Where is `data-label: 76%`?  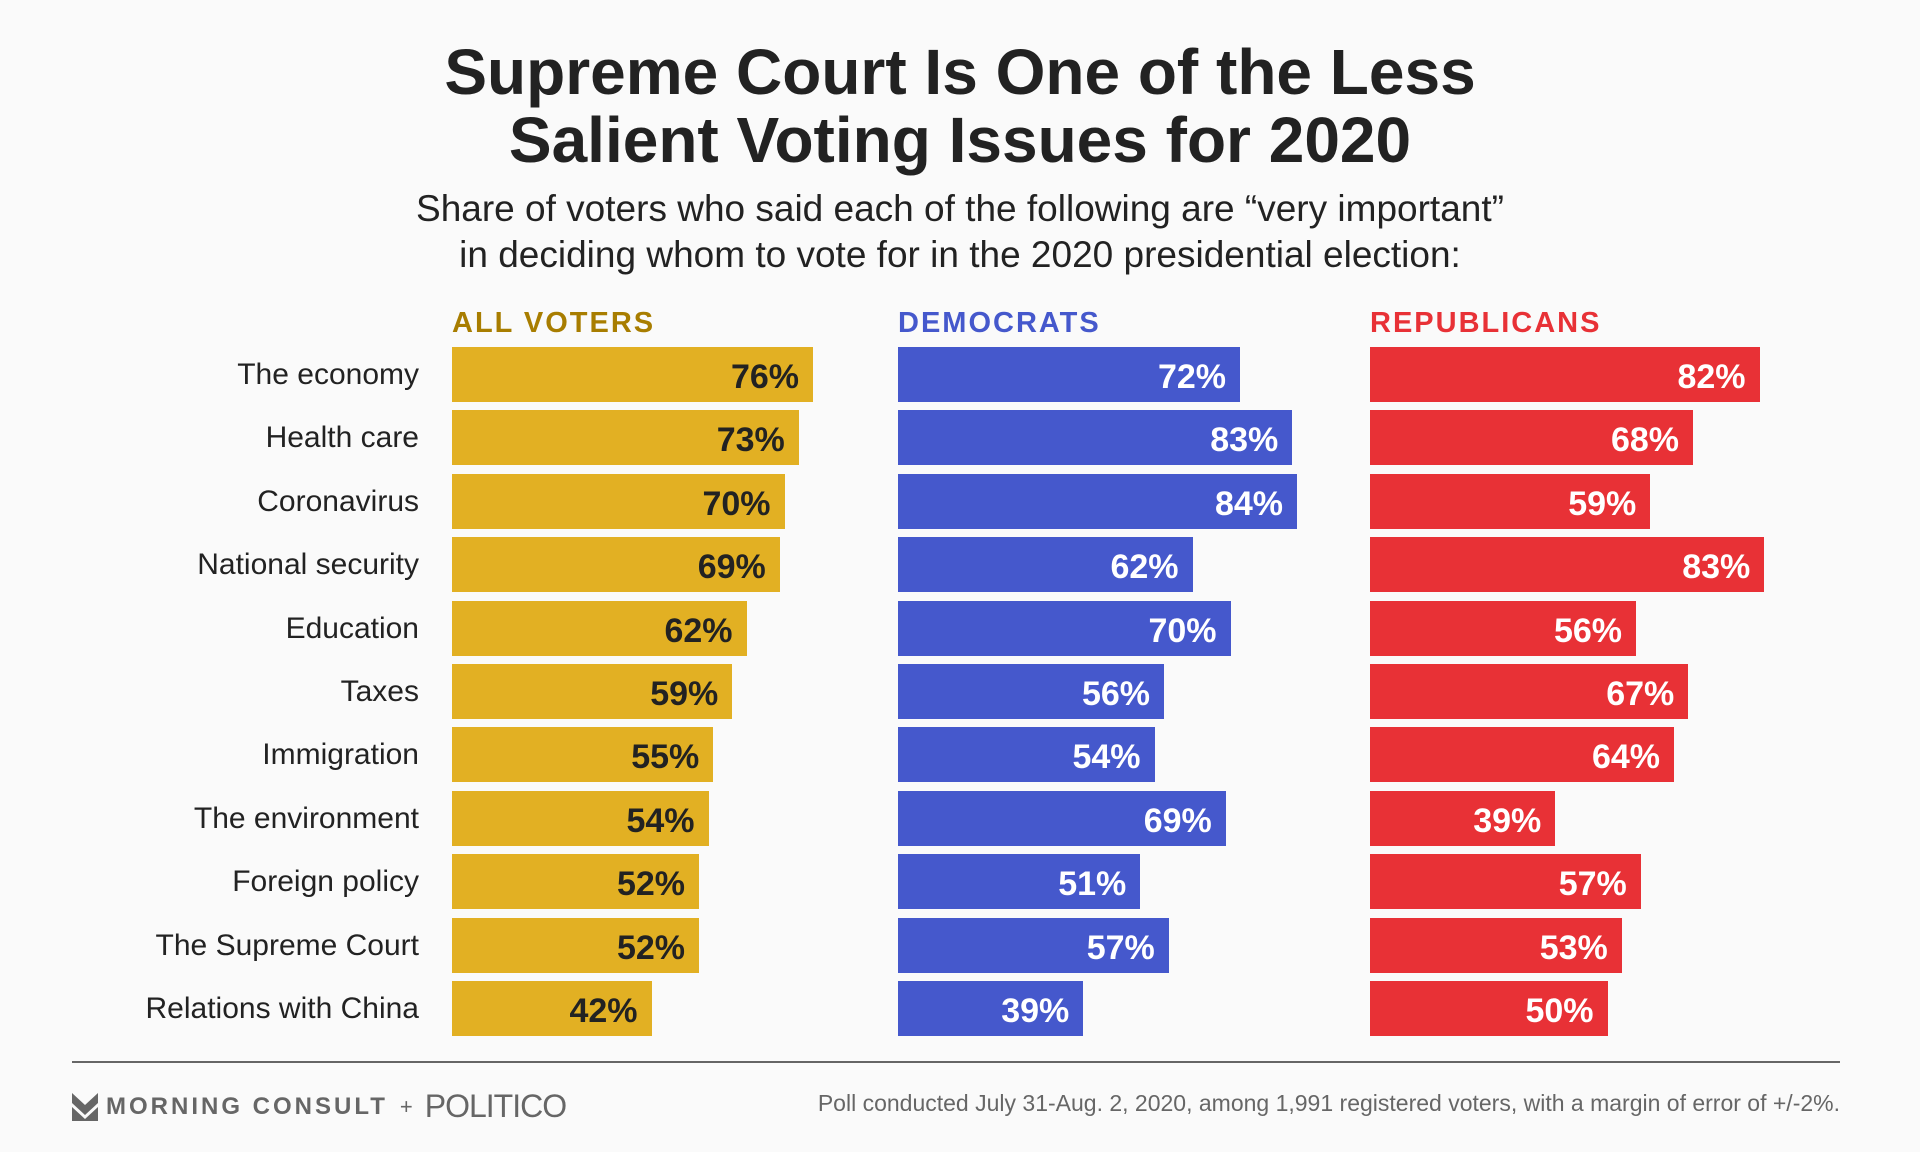 data-label: 76% is located at coordinates (764, 377).